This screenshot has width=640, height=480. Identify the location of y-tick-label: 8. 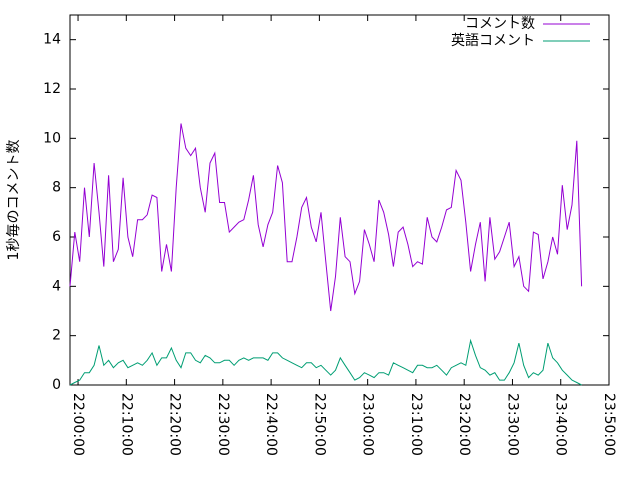
(56, 188).